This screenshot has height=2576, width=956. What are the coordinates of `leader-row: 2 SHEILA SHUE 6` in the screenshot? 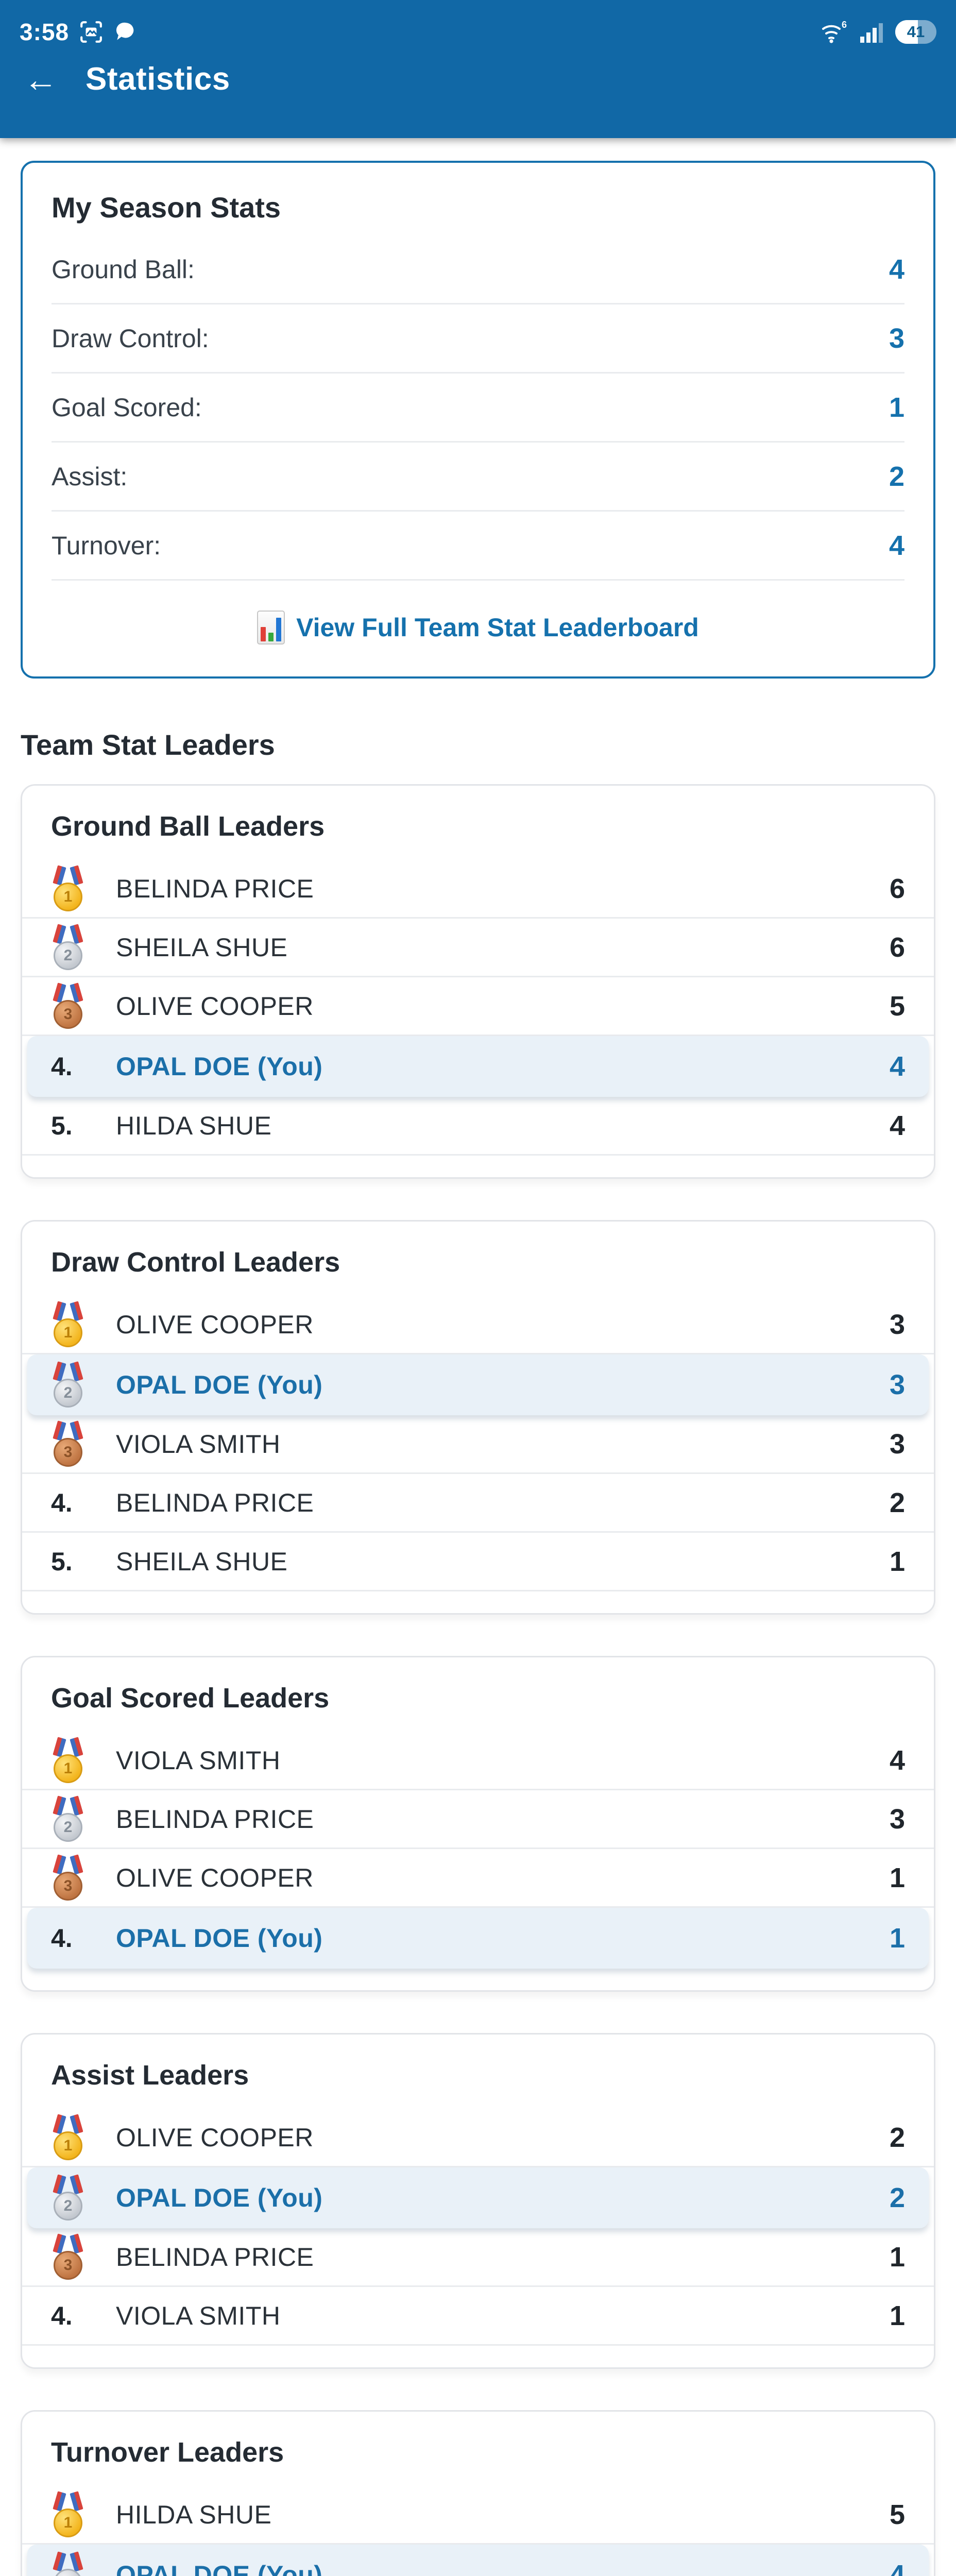 It's located at (478, 948).